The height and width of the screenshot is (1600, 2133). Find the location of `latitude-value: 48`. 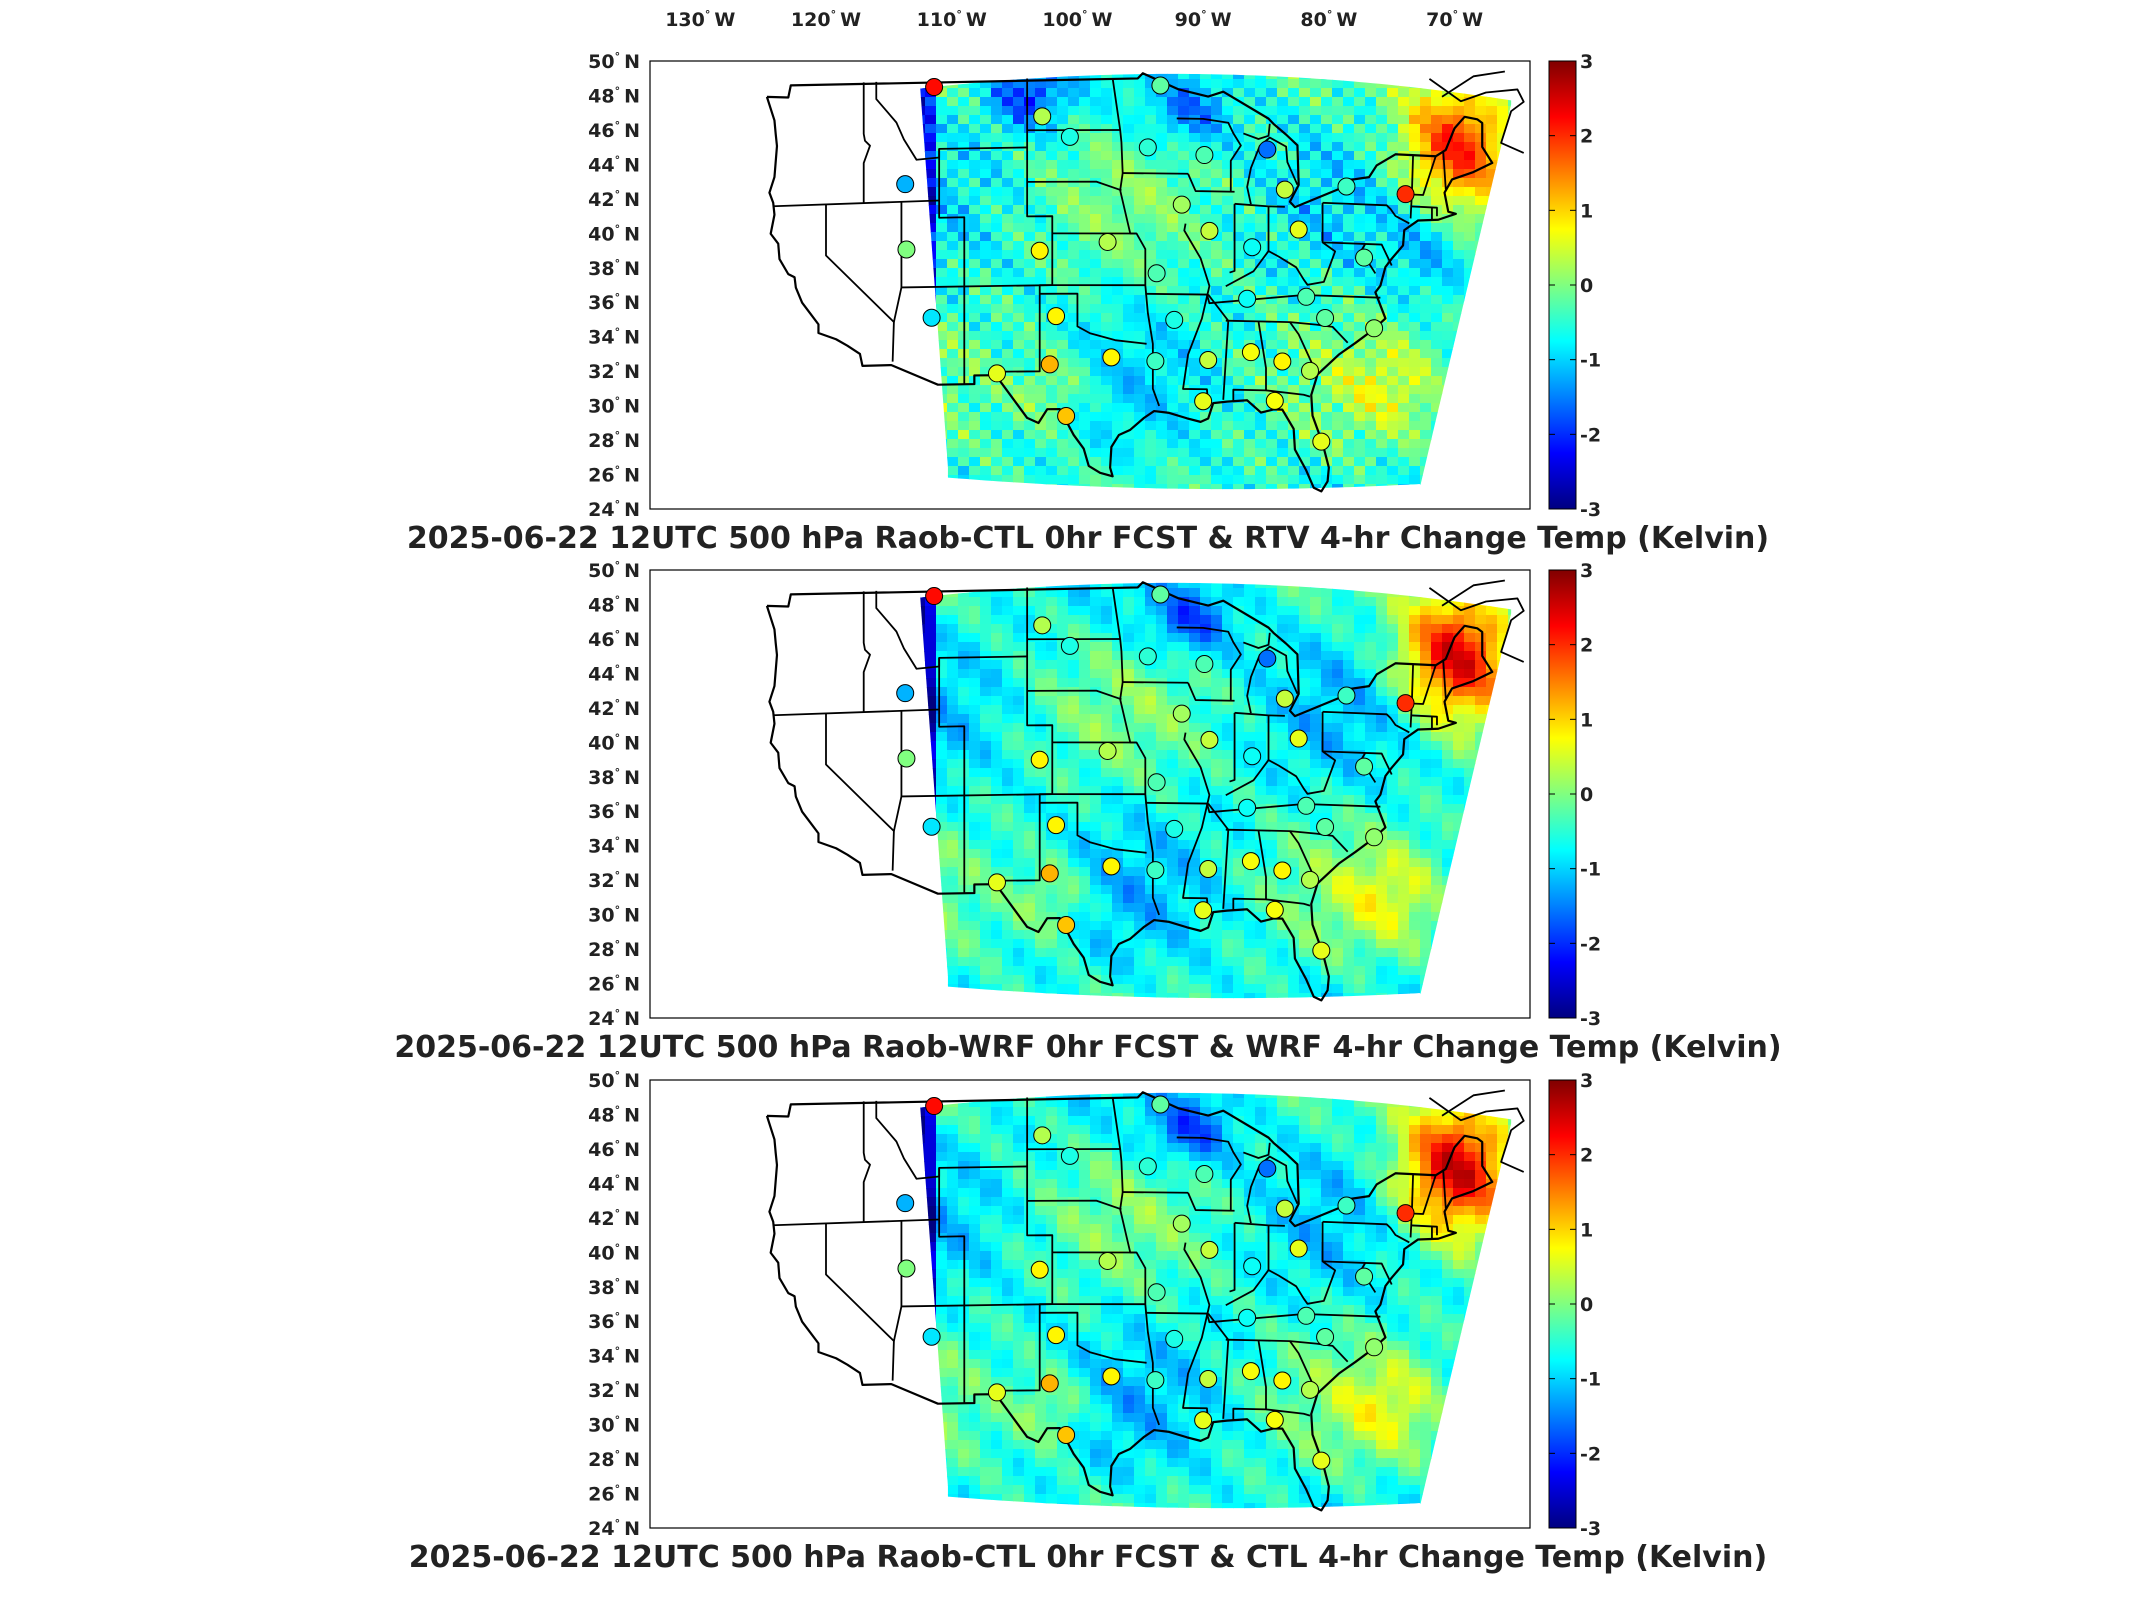

latitude-value: 48 is located at coordinates (601, 605).